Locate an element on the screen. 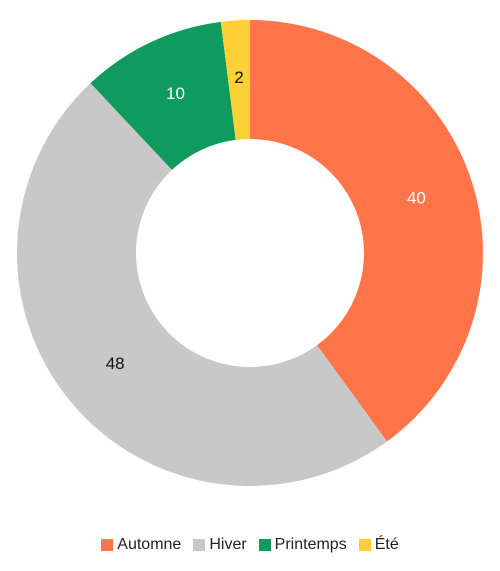 This screenshot has height=571, width=500. legend-item: Été is located at coordinates (378, 545).